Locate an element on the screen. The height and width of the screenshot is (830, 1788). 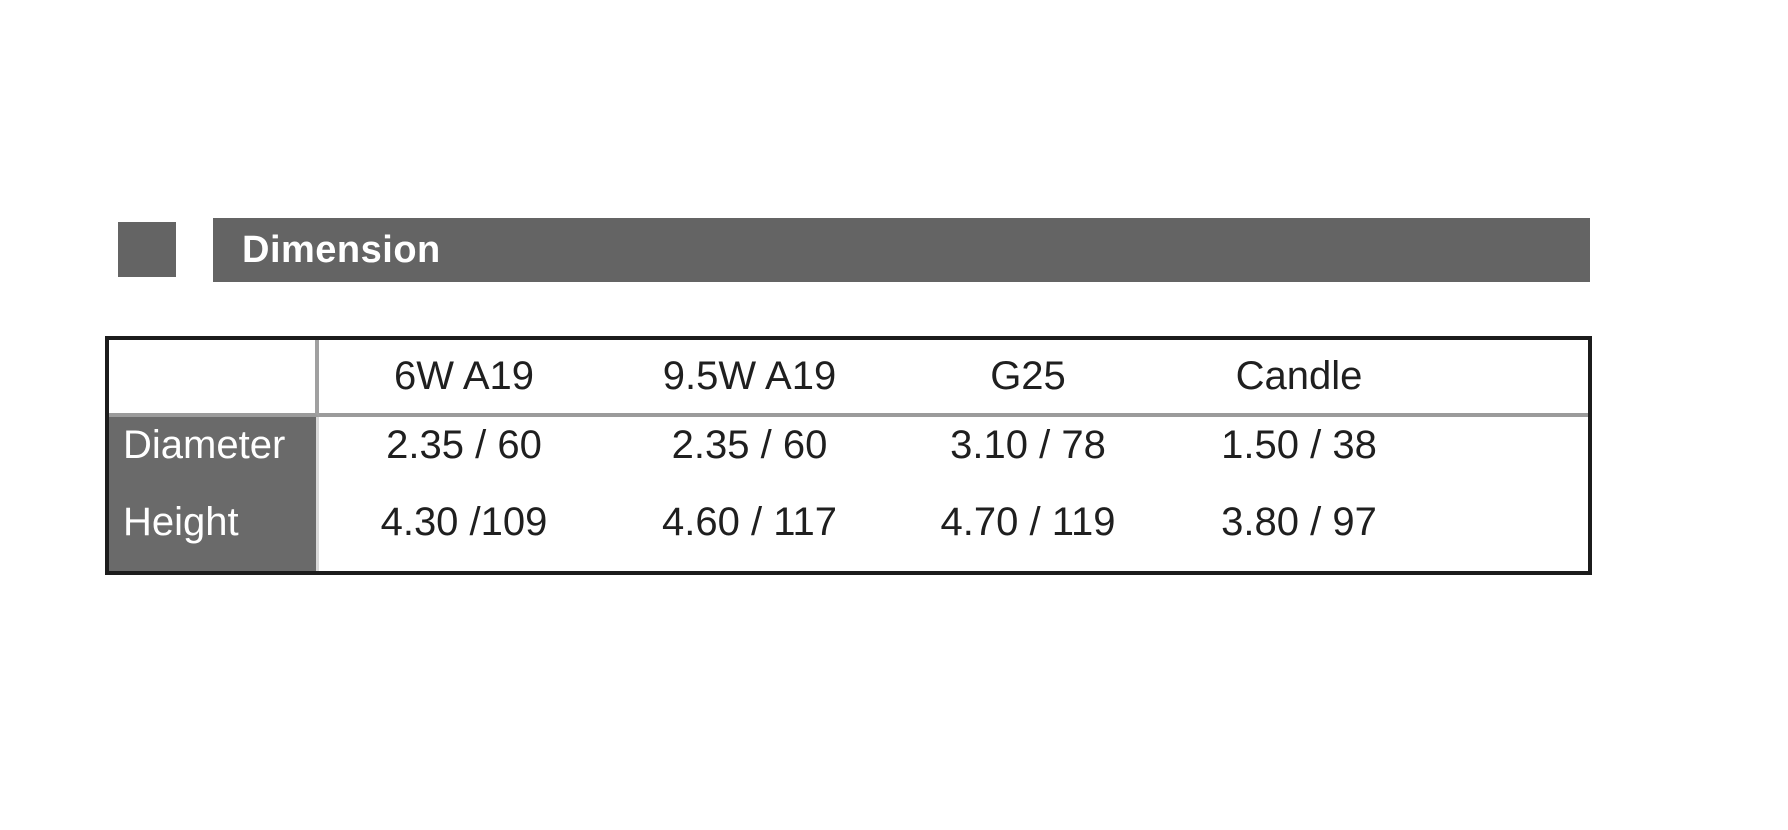
cell-height-9-5w-a19: 4.60 / 117 is located at coordinates (749, 522).